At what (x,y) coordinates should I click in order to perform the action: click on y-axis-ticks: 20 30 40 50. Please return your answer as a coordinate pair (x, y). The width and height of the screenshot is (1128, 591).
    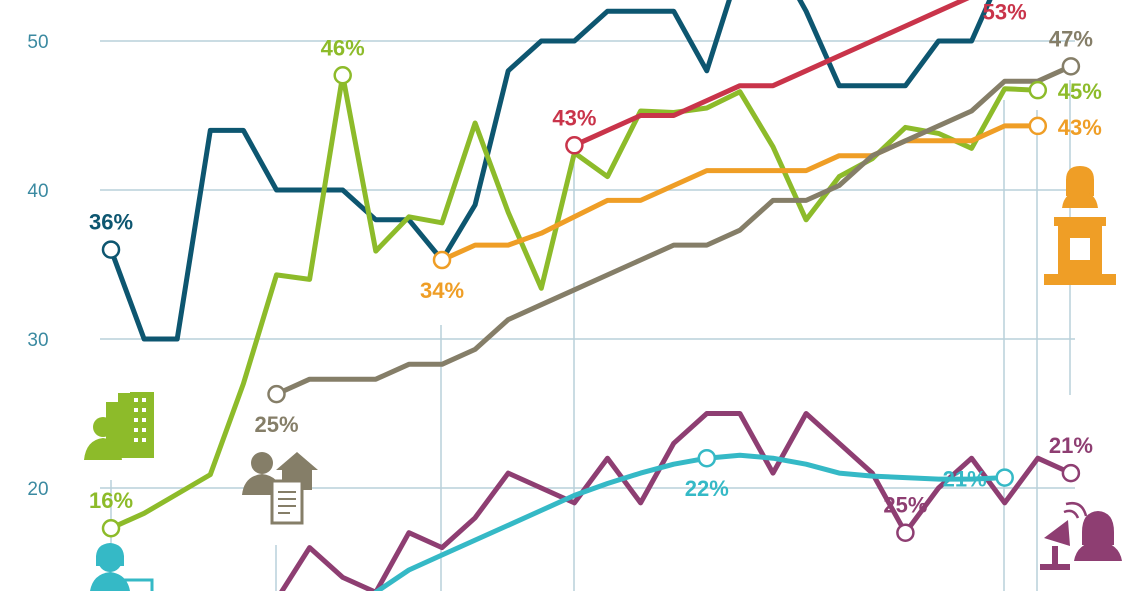
    Looking at the image, I should click on (37, 266).